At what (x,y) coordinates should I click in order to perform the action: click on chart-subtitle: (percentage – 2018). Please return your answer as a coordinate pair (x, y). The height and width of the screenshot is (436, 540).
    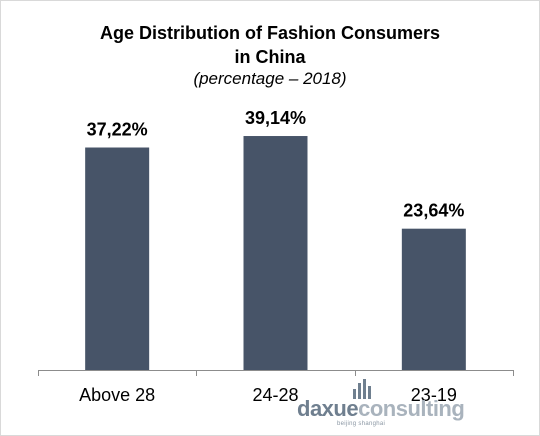
    Looking at the image, I should click on (270, 78).